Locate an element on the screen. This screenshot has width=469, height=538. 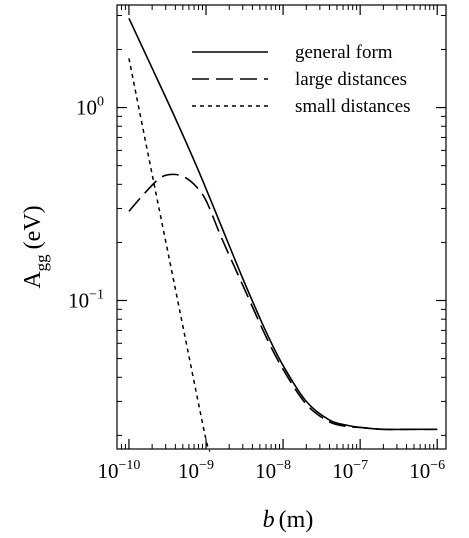
x-tick-label: 10⁻⁸ is located at coordinates (273, 470).